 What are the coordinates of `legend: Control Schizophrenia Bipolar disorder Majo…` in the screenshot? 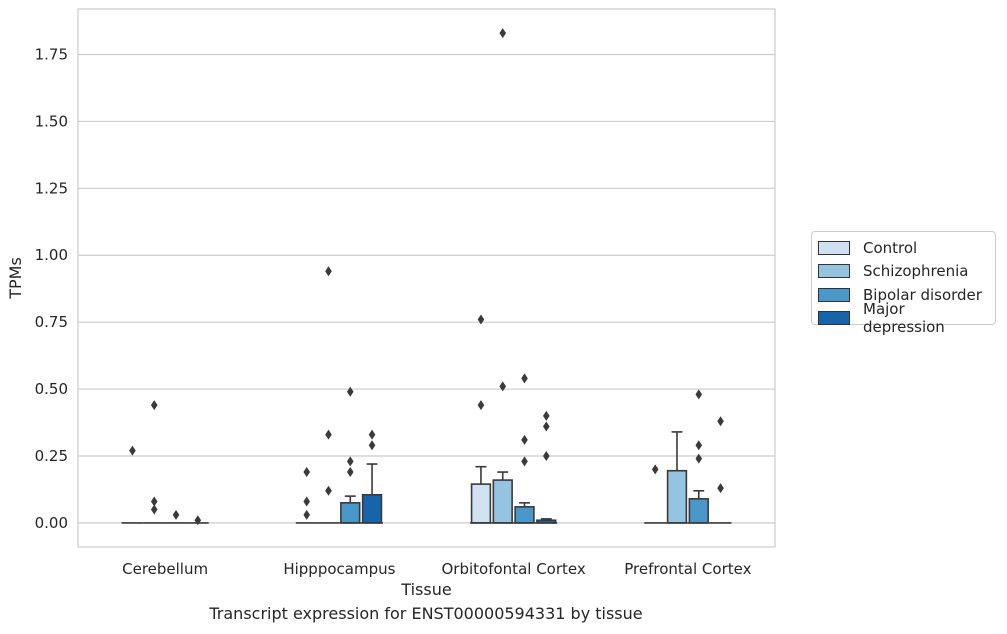 It's located at (903, 283).